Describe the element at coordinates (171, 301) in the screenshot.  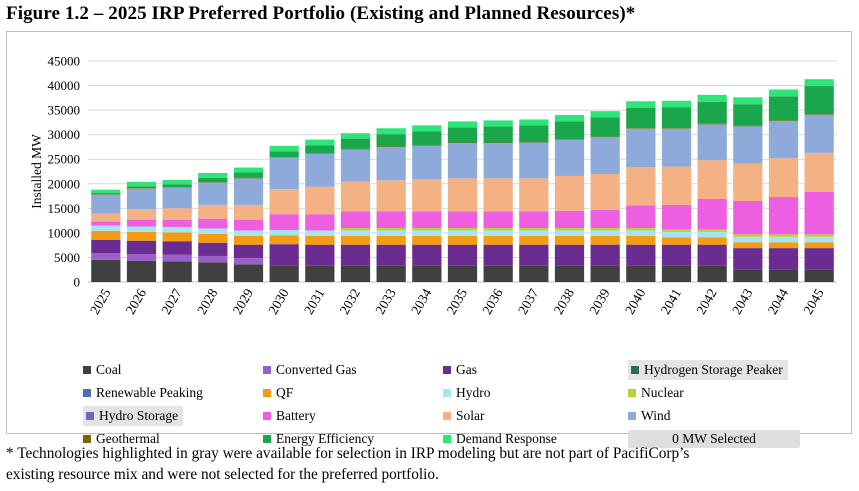
I see `x-tick-label: 2027` at that location.